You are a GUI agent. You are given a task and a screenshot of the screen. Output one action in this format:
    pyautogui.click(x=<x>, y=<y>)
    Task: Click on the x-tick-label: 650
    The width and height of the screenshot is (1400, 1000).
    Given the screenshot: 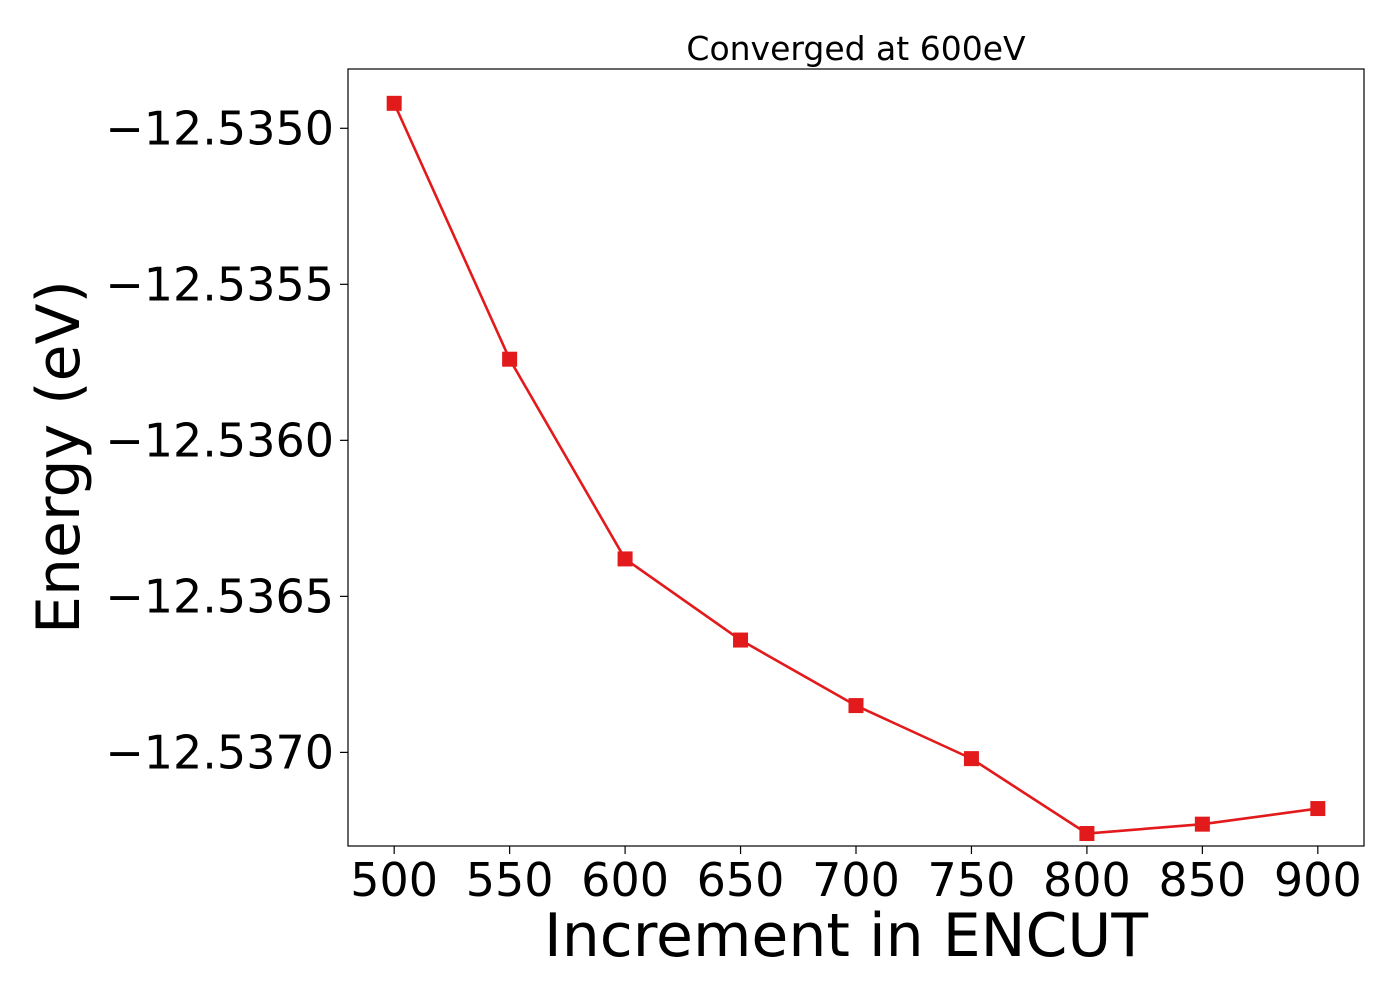 What is the action you would take?
    pyautogui.click(x=741, y=880)
    